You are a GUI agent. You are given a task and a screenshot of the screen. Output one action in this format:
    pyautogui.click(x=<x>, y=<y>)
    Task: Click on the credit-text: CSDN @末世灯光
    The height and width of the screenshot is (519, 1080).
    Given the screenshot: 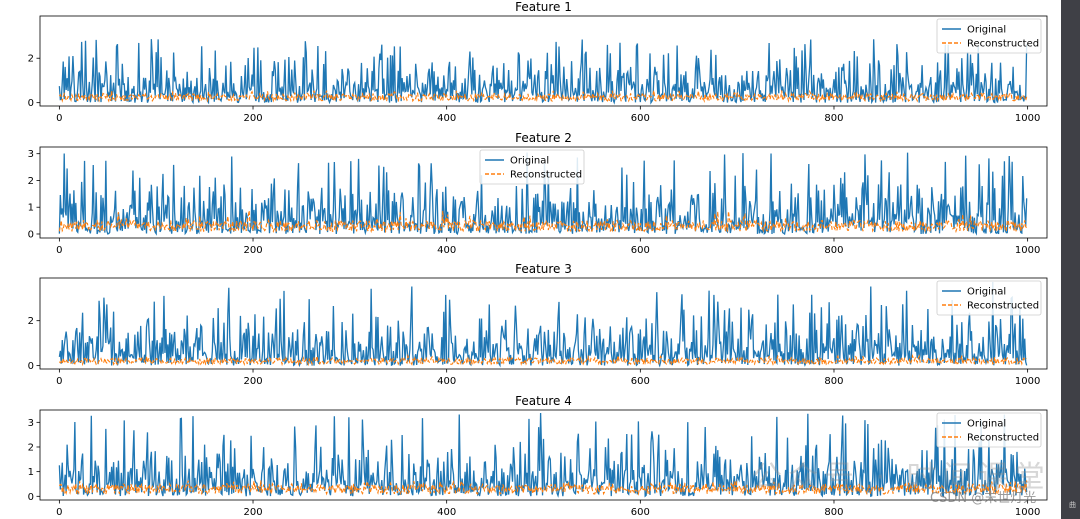 What is the action you would take?
    pyautogui.click(x=983, y=498)
    